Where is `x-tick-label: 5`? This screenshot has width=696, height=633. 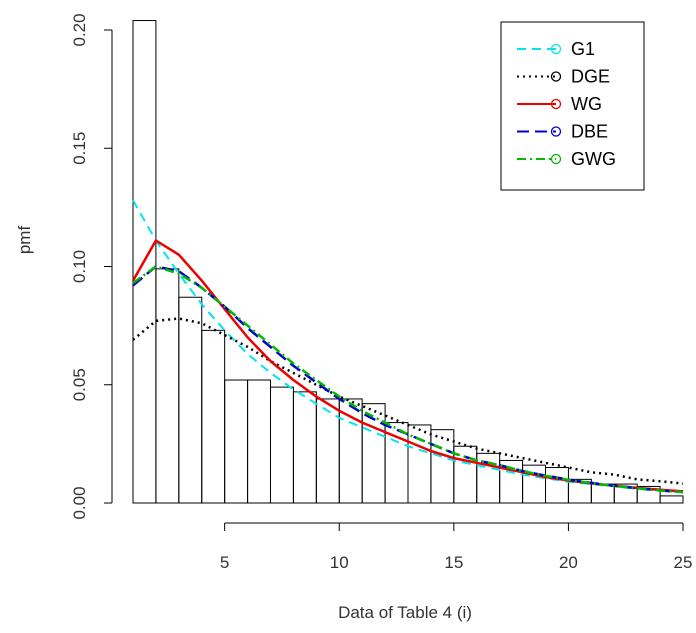 x-tick-label: 5 is located at coordinates (224, 562).